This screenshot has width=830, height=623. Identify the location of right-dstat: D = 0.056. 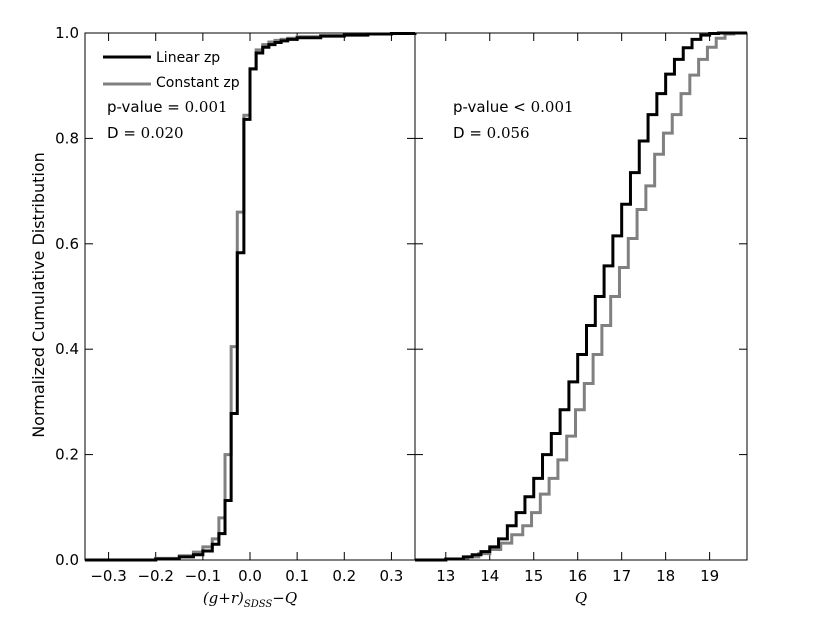
(491, 133).